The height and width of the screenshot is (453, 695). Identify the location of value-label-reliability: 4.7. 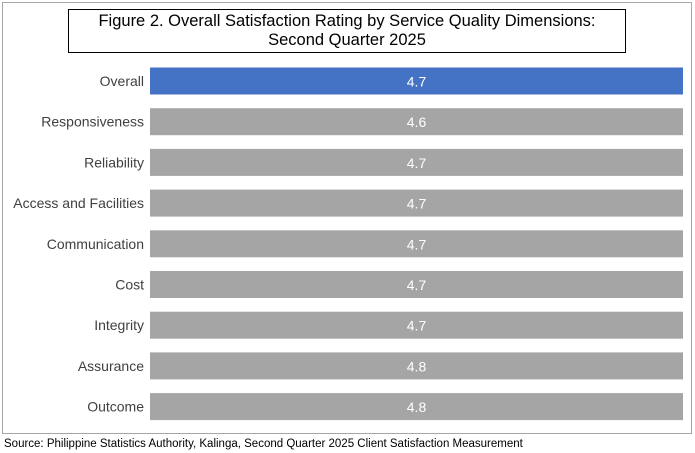
(417, 163).